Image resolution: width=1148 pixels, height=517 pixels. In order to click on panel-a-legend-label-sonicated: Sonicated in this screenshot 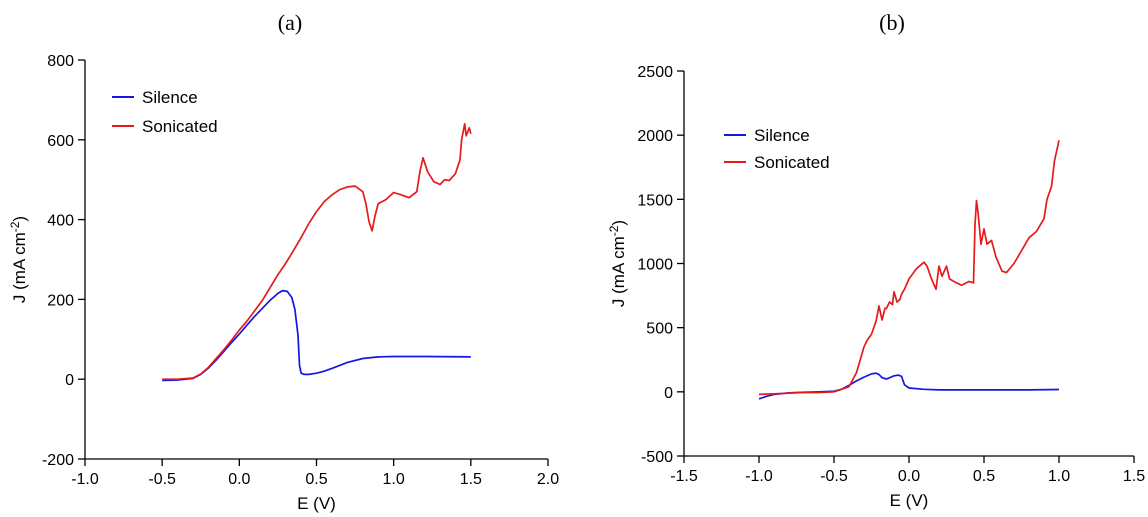, I will do `click(180, 126)`.